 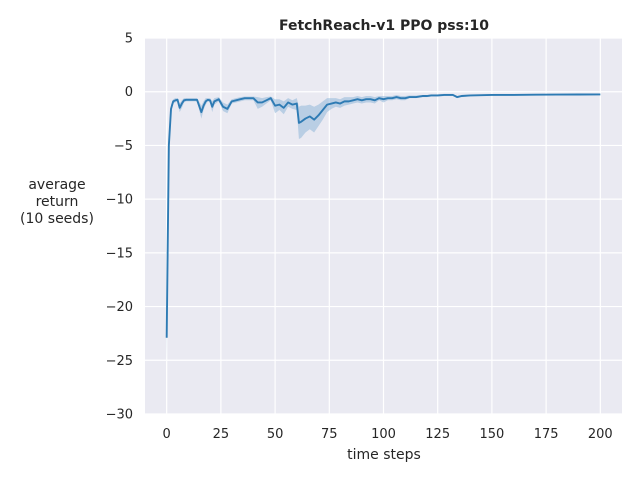 I want to click on y-axis-label-line-3: (10 seeds), so click(x=57, y=219).